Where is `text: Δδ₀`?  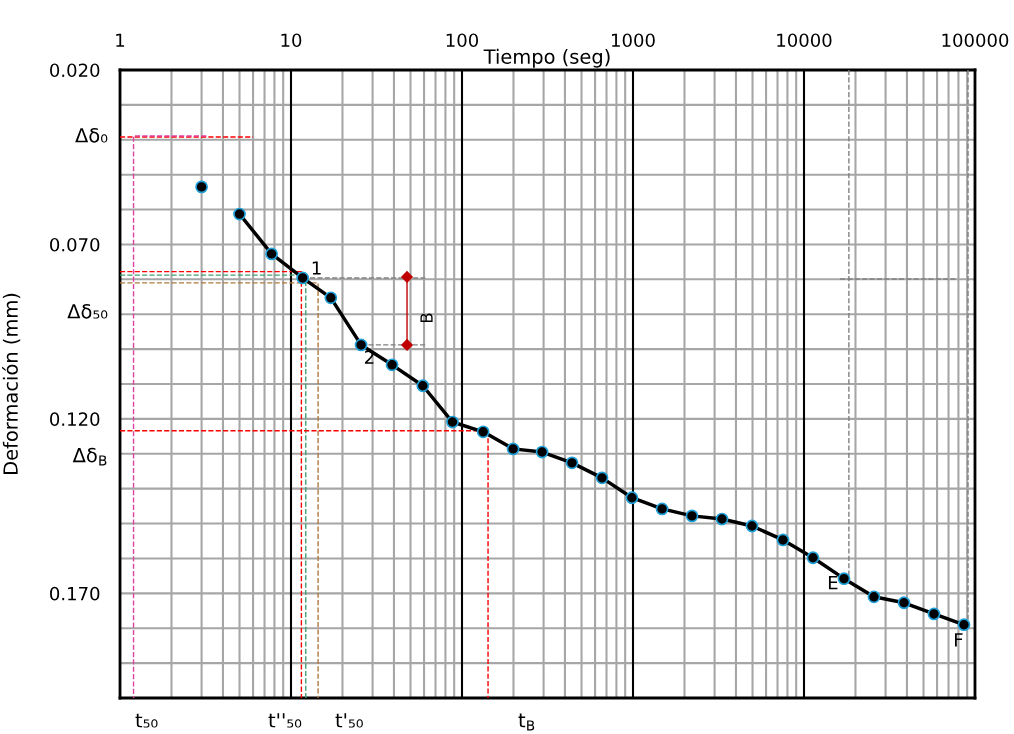 text: Δδ₀ is located at coordinates (91, 135).